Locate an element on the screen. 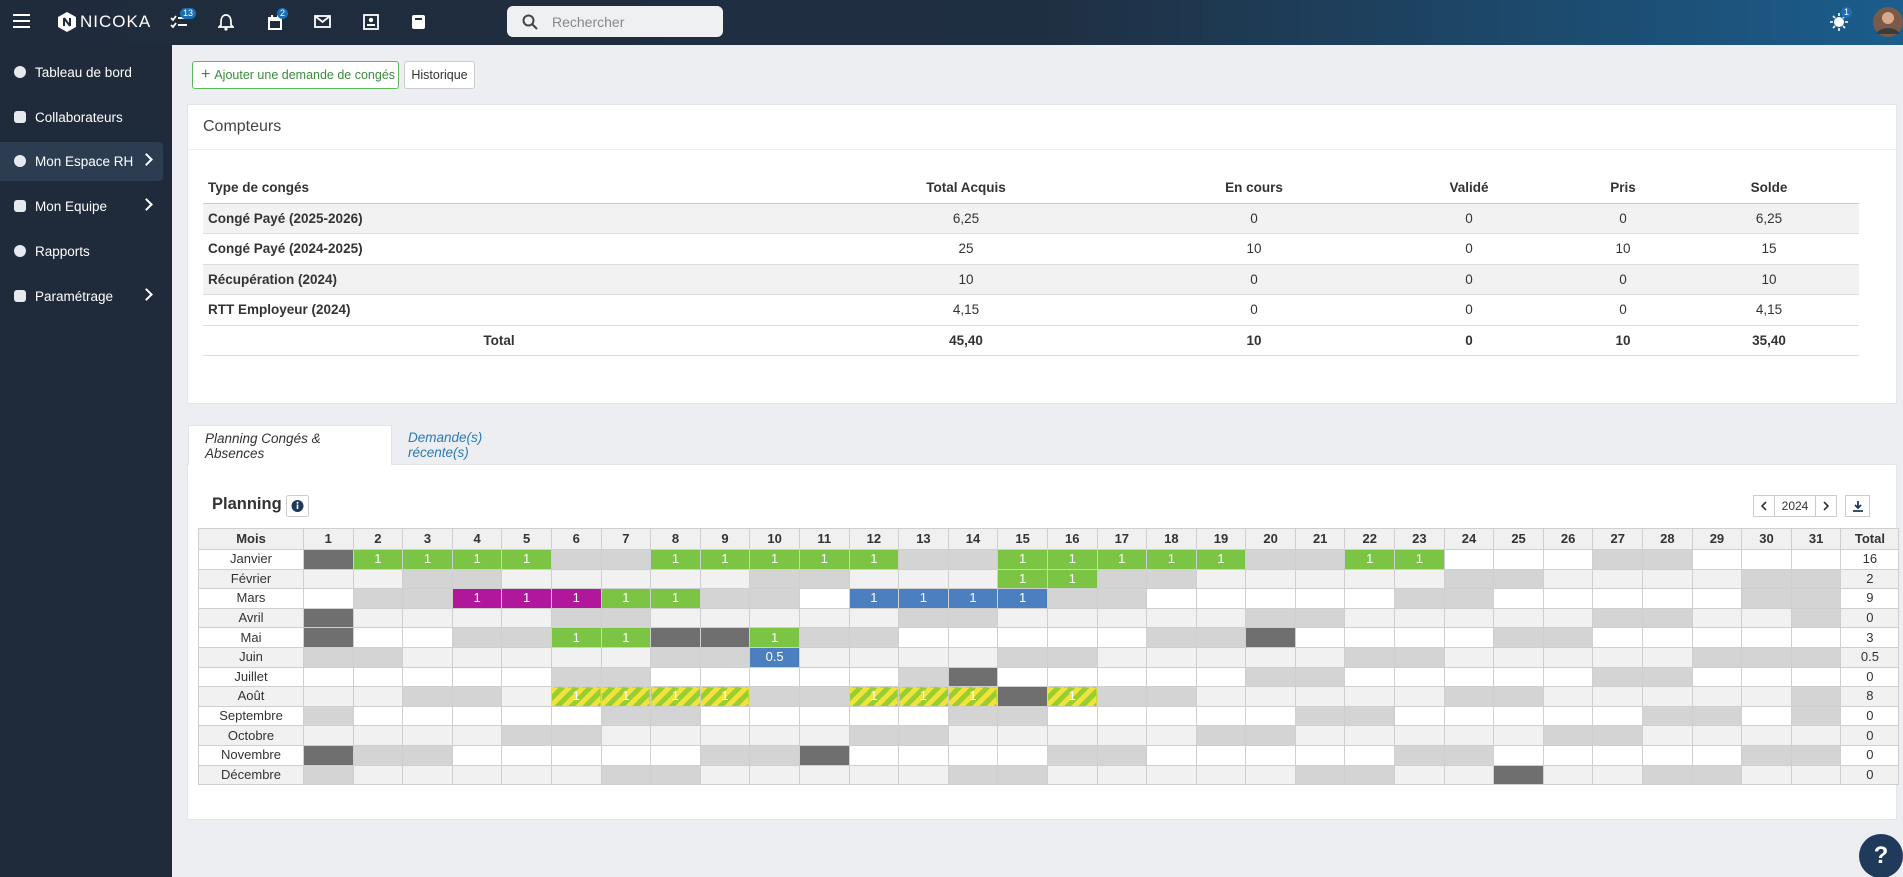 The width and height of the screenshot is (1903, 877). logo-text: NICOKA is located at coordinates (116, 21).